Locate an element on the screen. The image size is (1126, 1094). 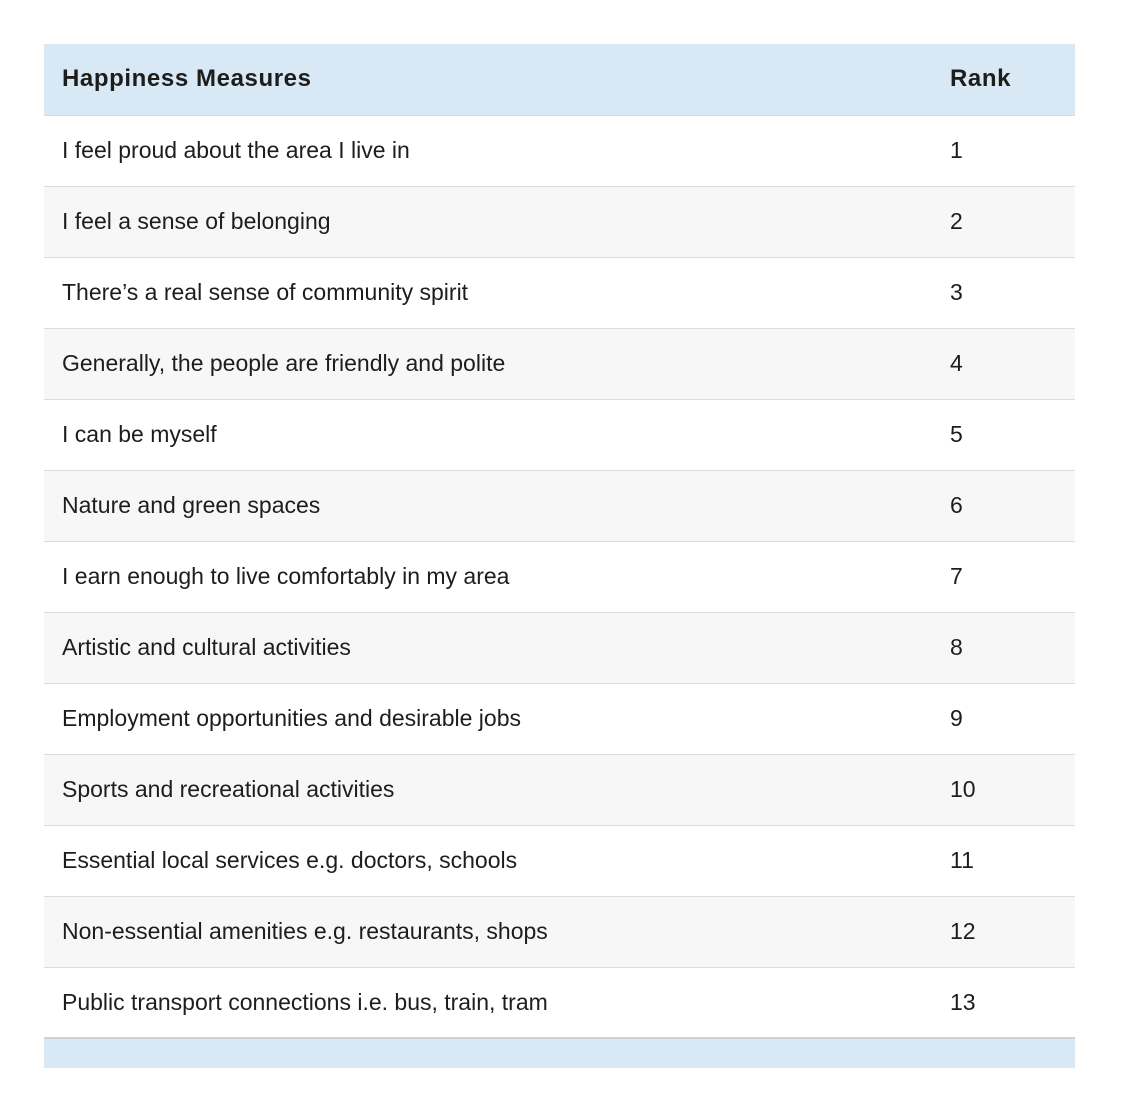
rank-cell: 8 is located at coordinates (956, 647).